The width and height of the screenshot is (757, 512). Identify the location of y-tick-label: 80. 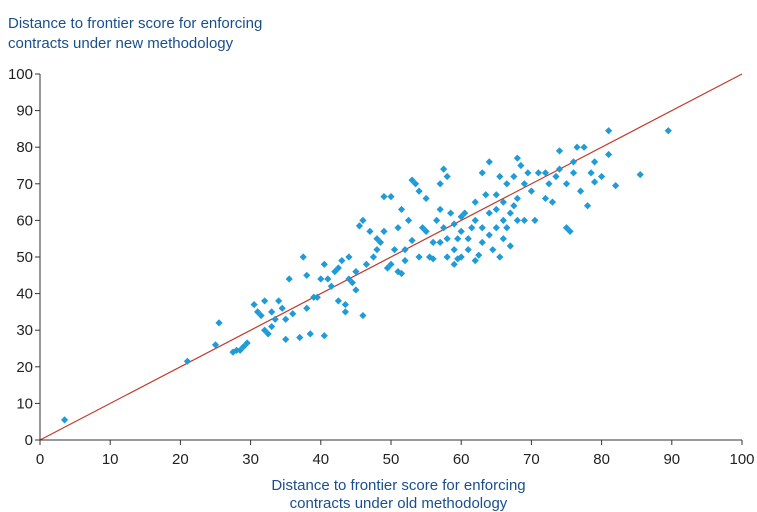
(24, 147).